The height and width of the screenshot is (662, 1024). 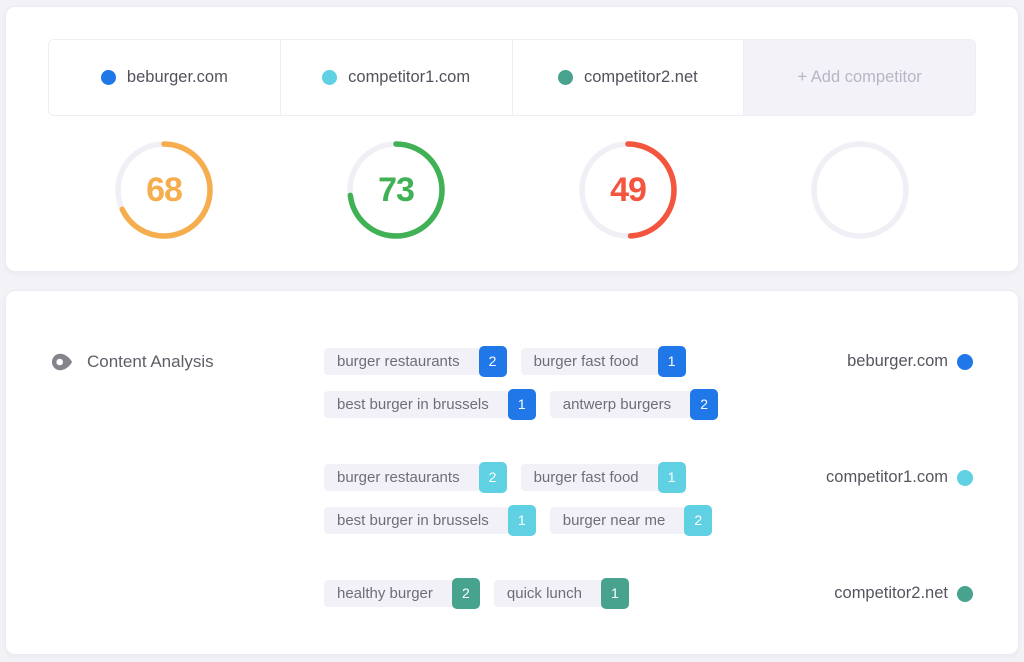 I want to click on add-competitor-label: + Add competitor, so click(x=859, y=77).